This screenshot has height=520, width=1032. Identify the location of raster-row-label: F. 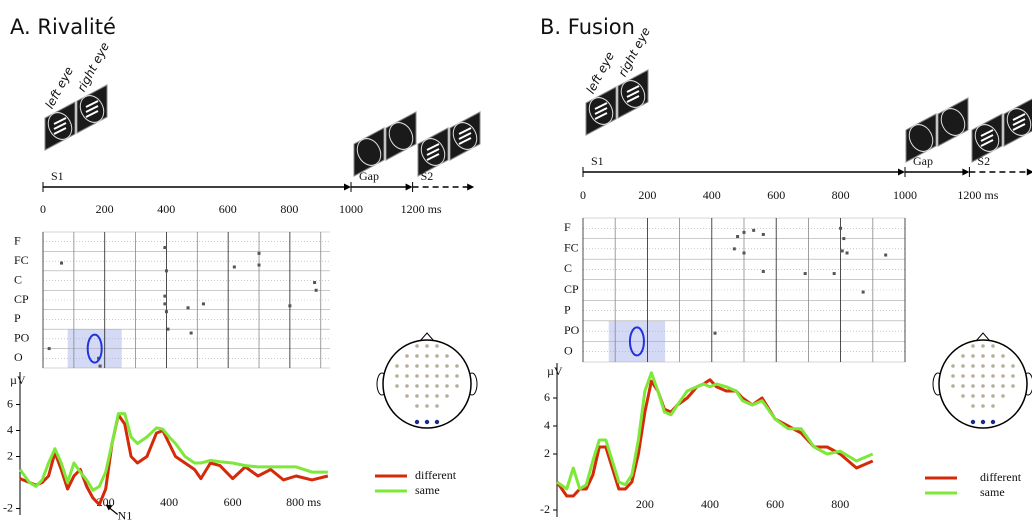
(17, 240).